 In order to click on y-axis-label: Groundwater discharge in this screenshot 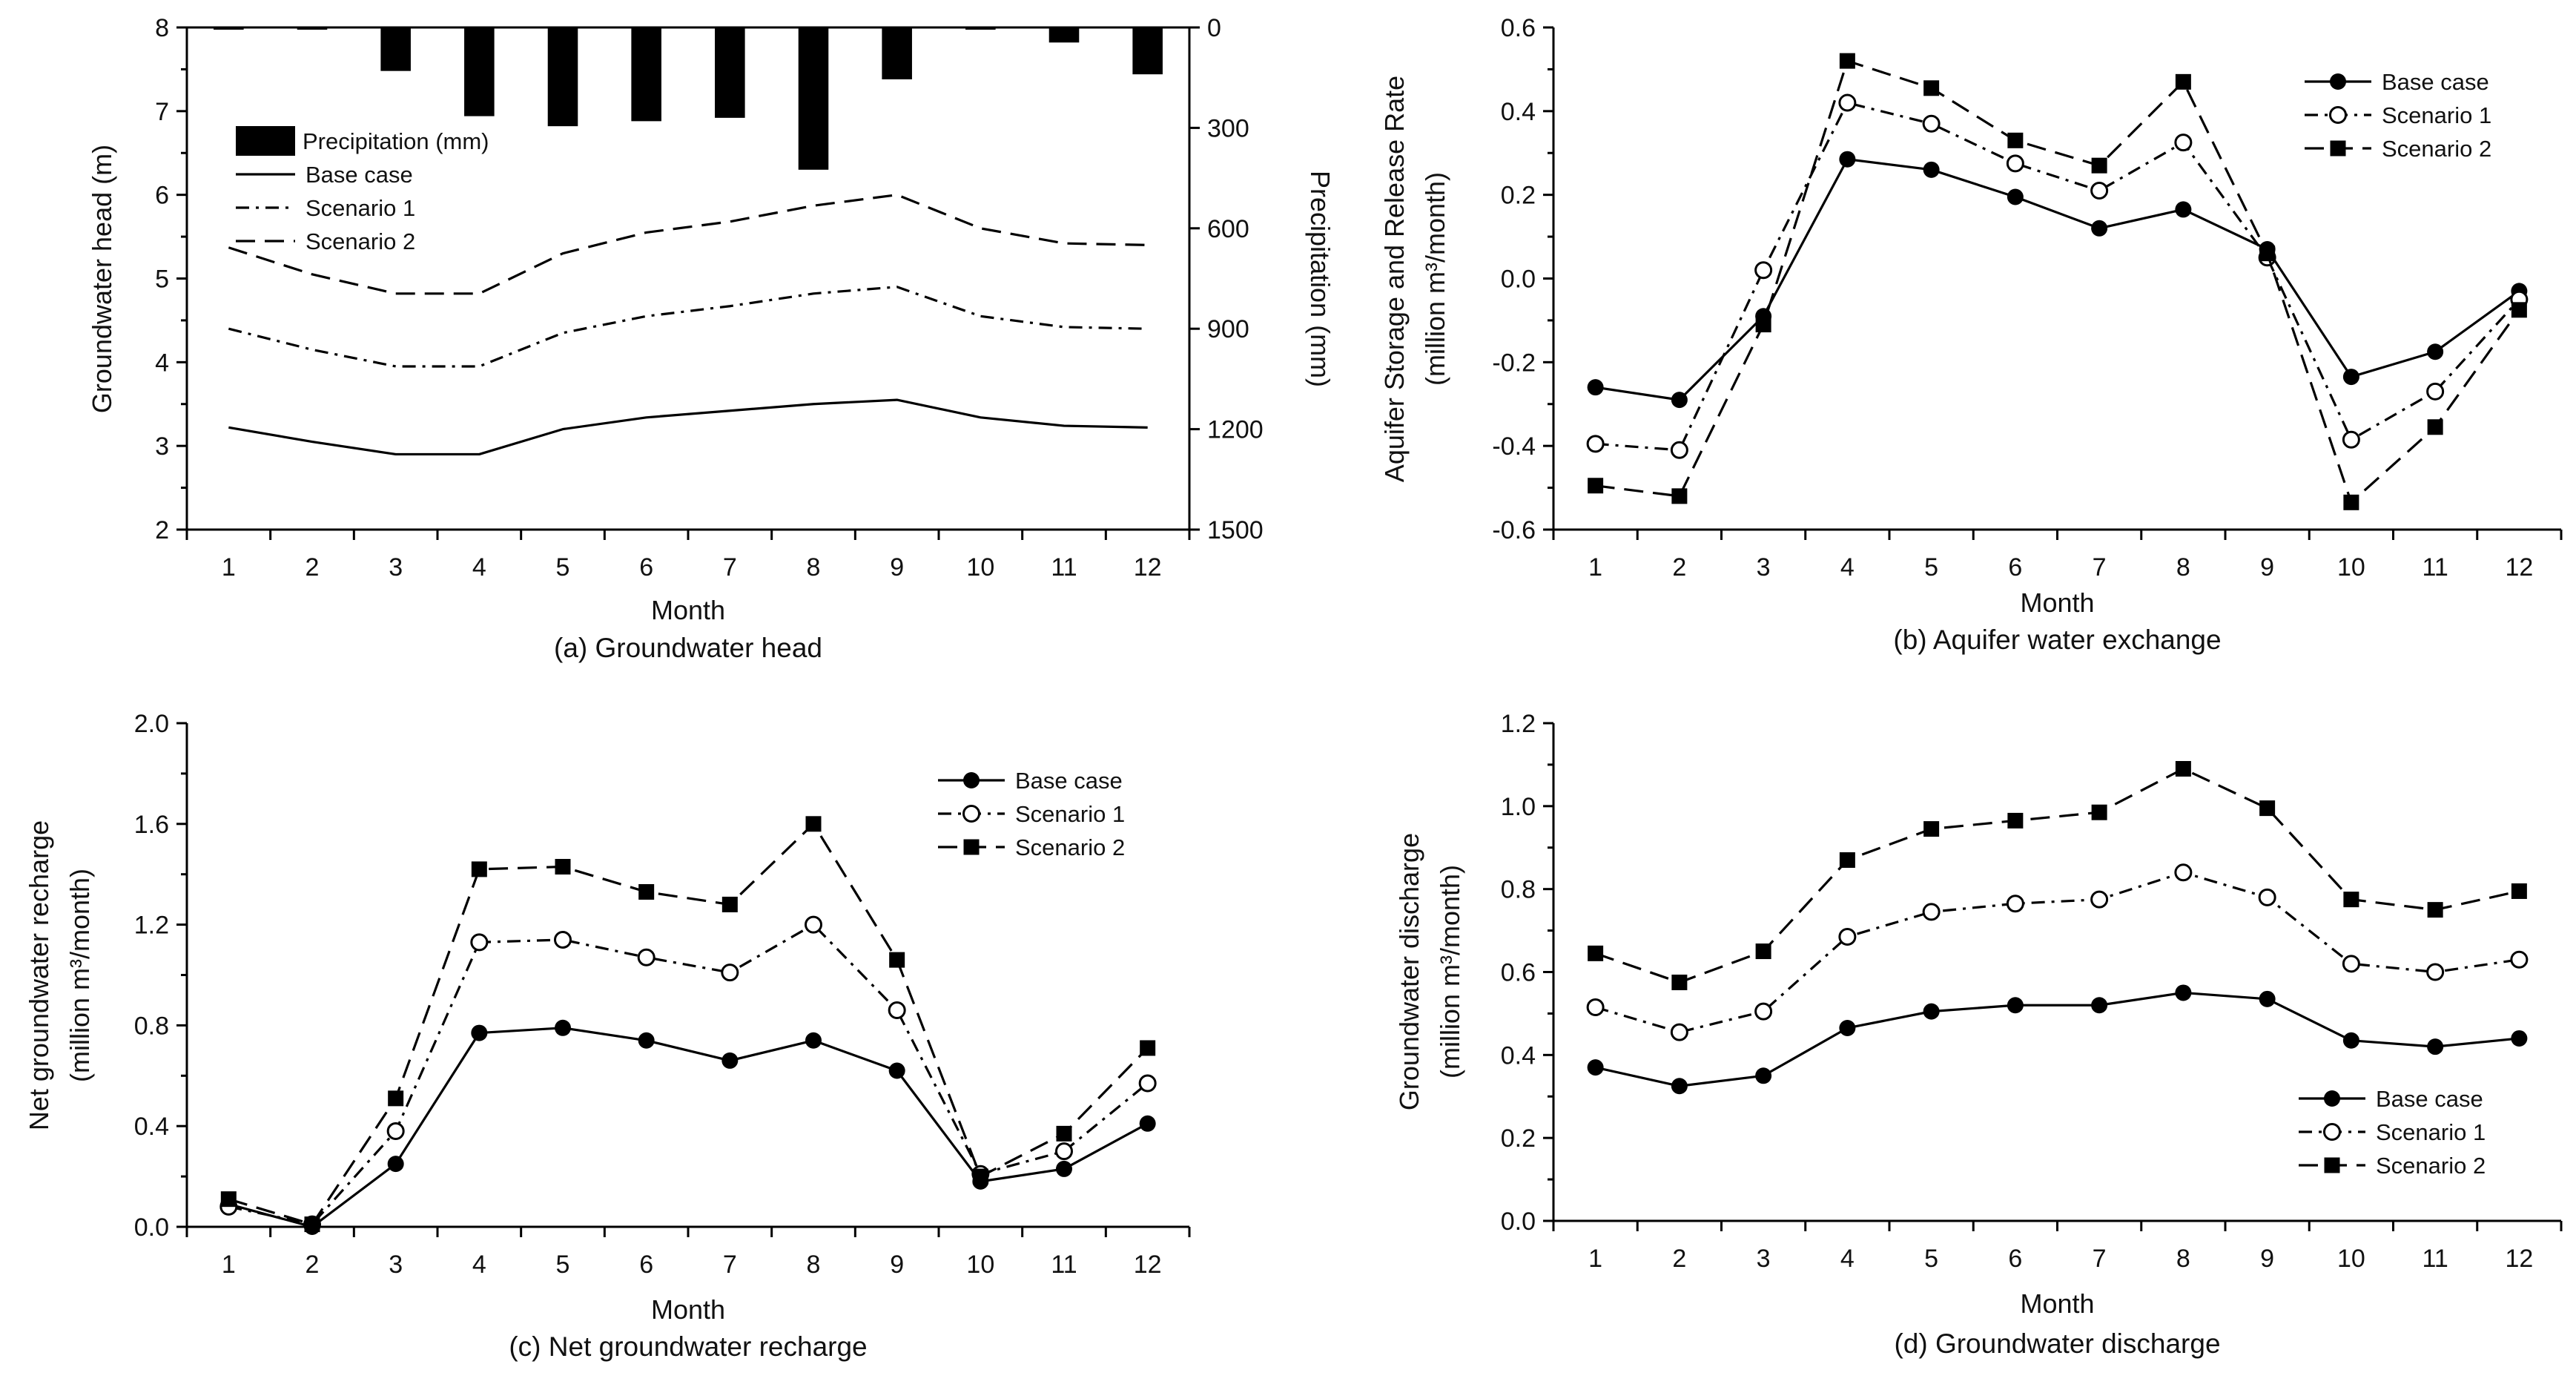, I will do `click(1409, 972)`.